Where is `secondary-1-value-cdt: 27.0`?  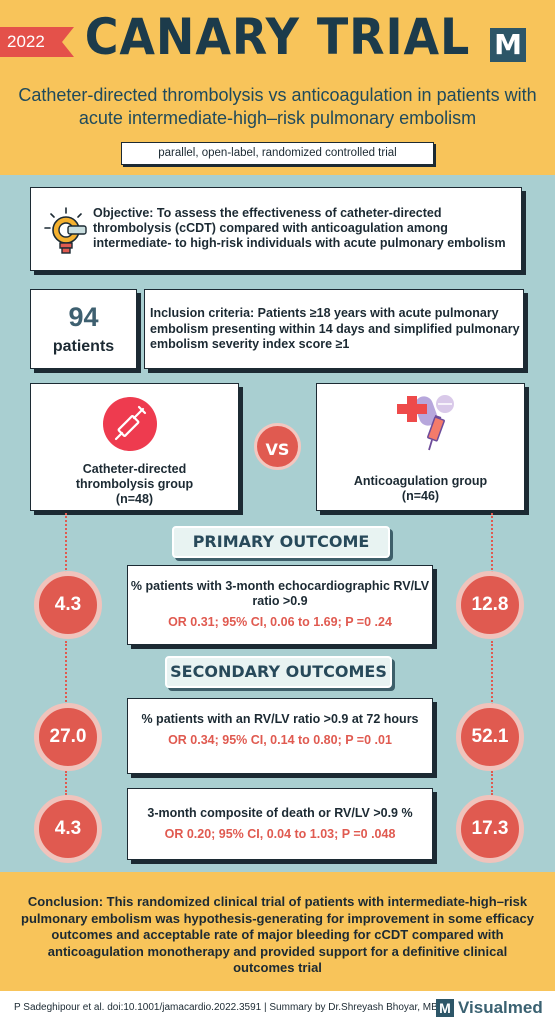 secondary-1-value-cdt: 27.0 is located at coordinates (68, 737).